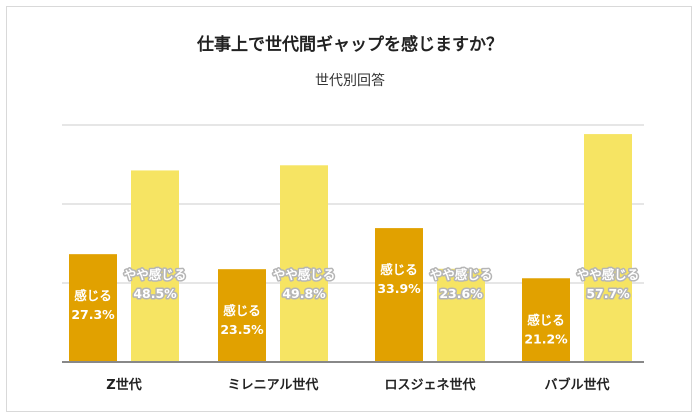  Describe the element at coordinates (304, 293) in the screenshot. I see `bar-value-label: 49.8%` at that location.